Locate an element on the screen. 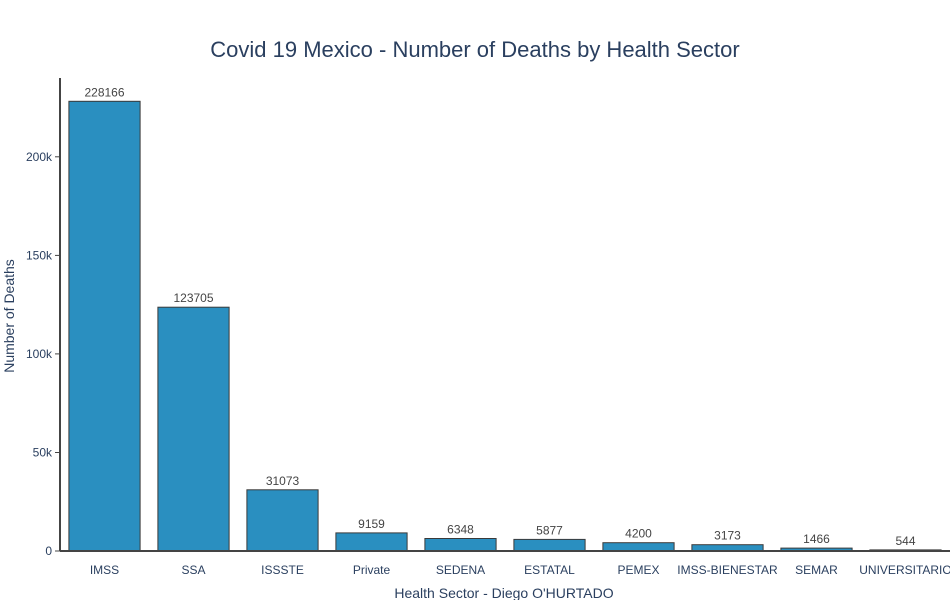 Image resolution: width=950 pixels, height=600 pixels. x-tick-label: IMSS is located at coordinates (104, 570).